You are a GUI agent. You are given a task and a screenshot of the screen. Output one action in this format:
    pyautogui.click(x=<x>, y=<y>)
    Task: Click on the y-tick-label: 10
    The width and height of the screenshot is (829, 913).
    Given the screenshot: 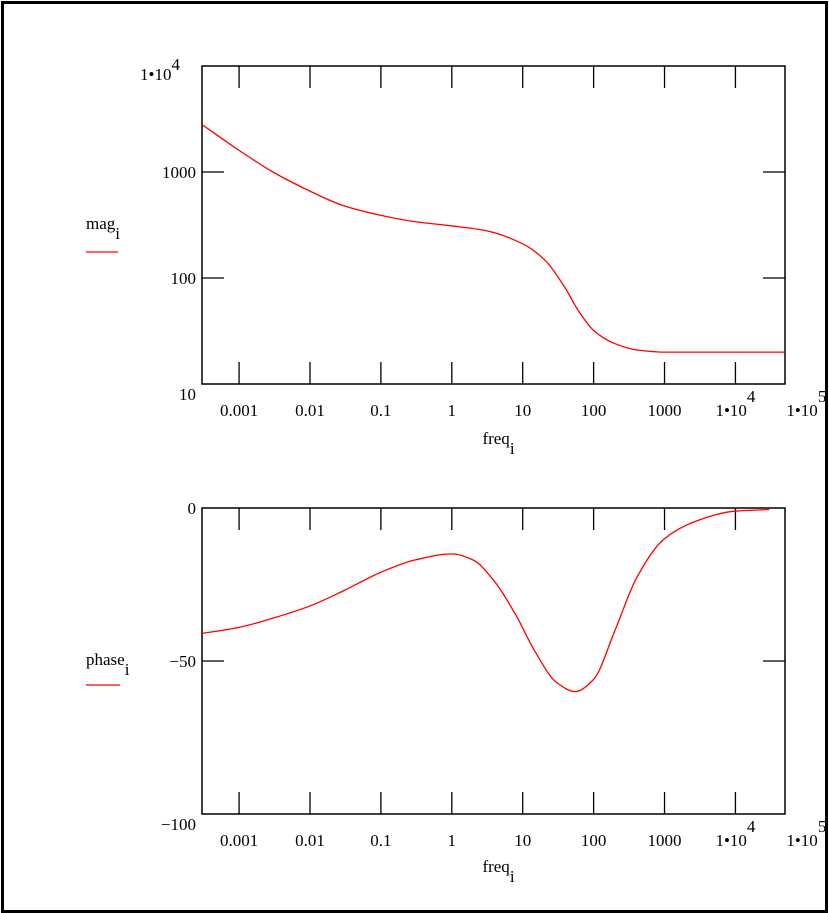 What is the action you would take?
    pyautogui.click(x=187, y=394)
    